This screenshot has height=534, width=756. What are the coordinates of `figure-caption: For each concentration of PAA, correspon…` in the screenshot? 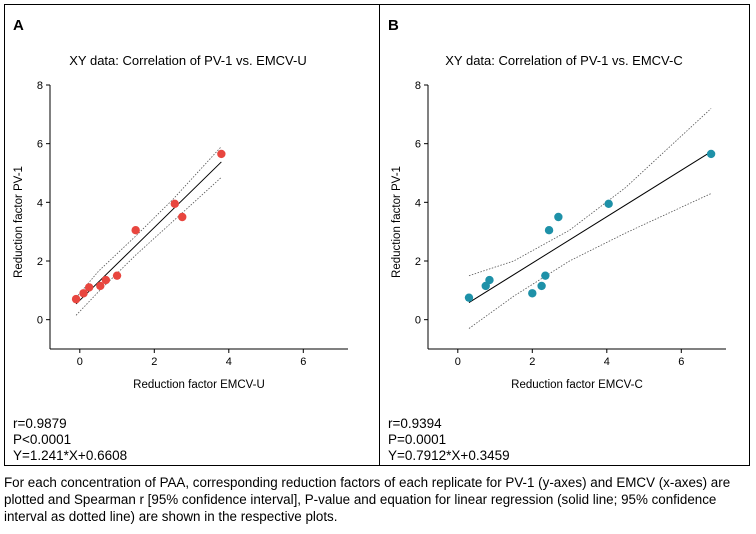 It's located at (367, 499).